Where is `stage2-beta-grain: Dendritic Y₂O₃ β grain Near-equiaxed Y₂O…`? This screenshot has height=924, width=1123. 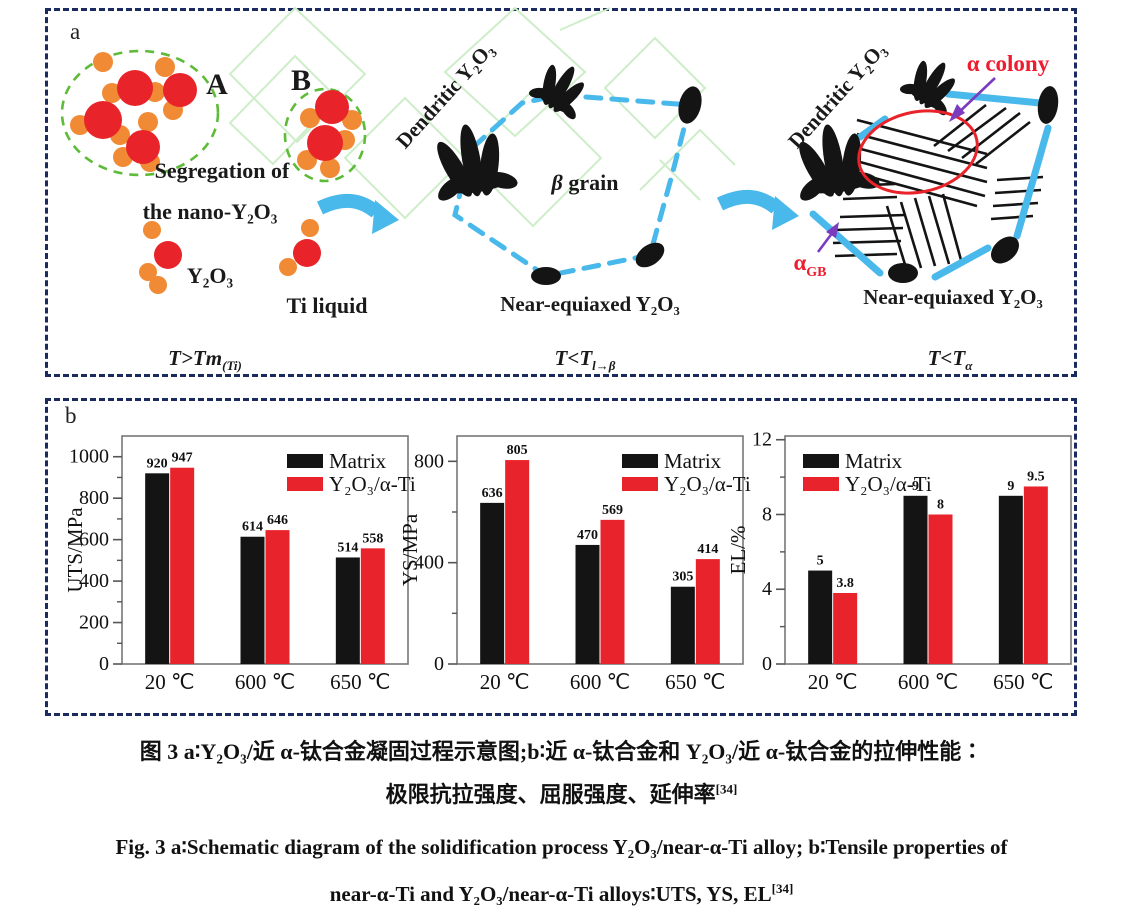 stage2-beta-grain: Dendritic Y₂O₃ β grain Near-equiaxed Y₂O… is located at coordinates (546, 205).